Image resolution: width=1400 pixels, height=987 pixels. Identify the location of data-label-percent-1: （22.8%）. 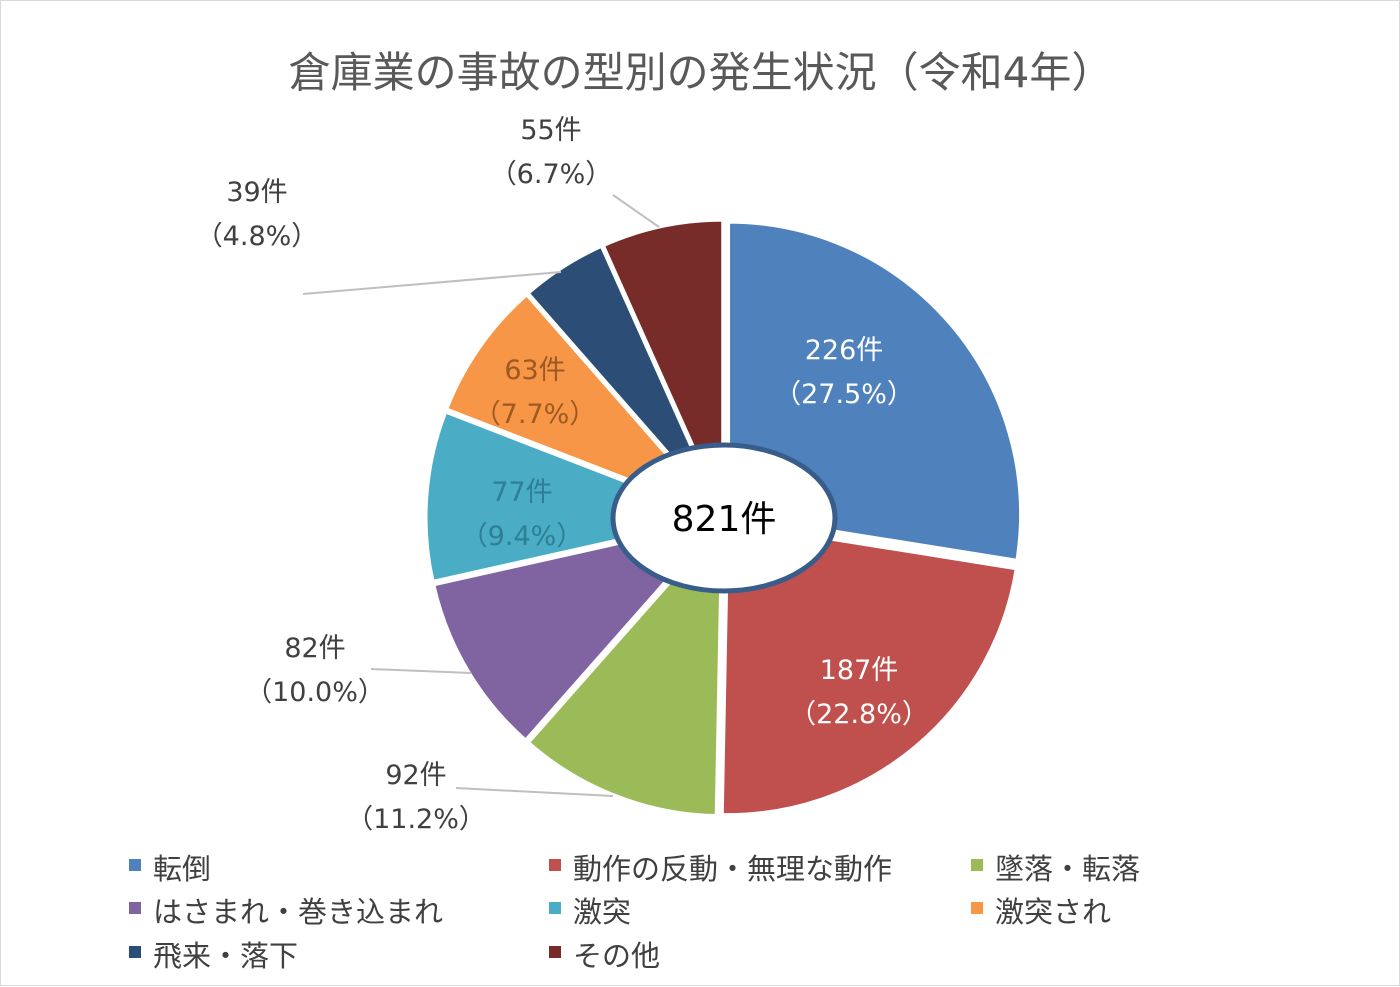
(859, 714).